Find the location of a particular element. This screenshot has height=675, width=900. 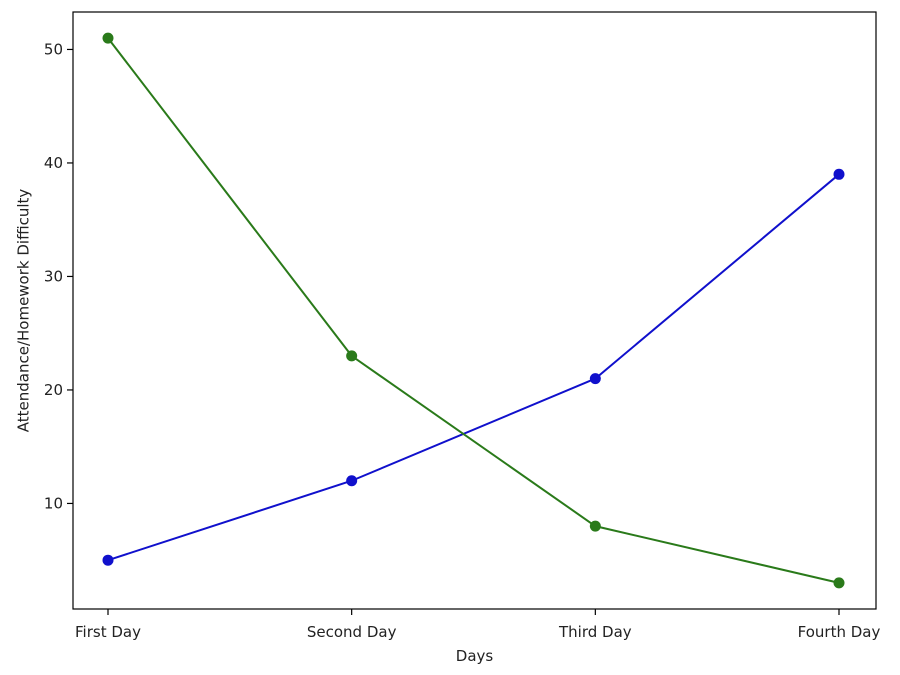

y-tick-label: 50 is located at coordinates (53, 49).